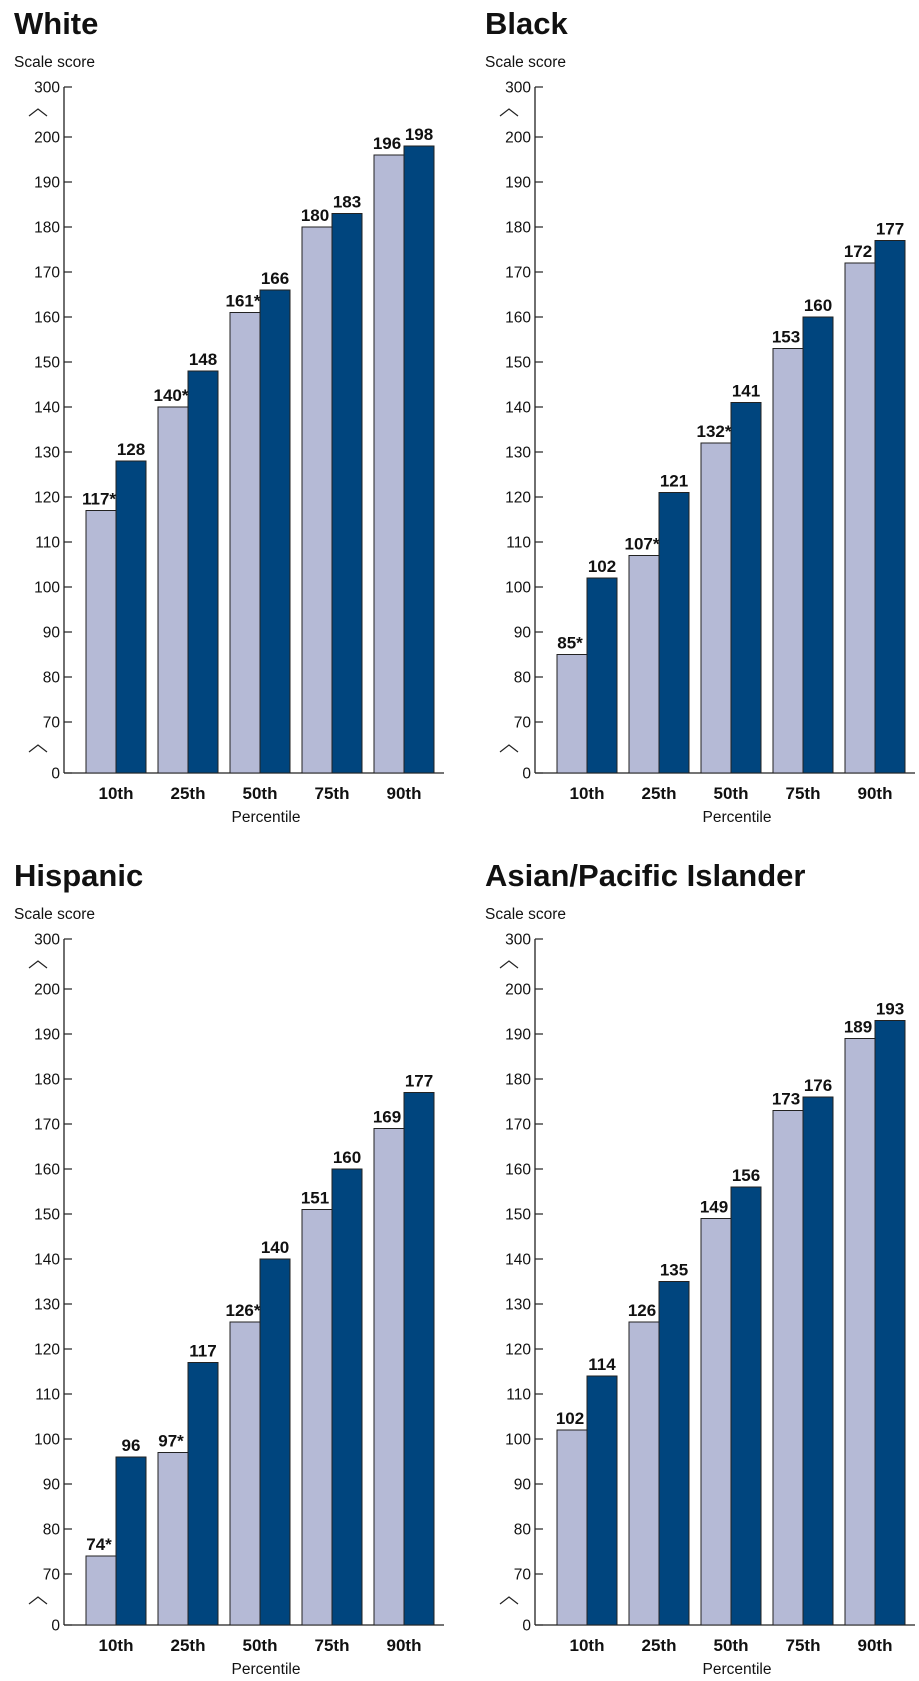 This screenshot has height=1681, width=919. What do you see at coordinates (243, 301) in the screenshot?
I see `data-label: 161*` at bounding box center [243, 301].